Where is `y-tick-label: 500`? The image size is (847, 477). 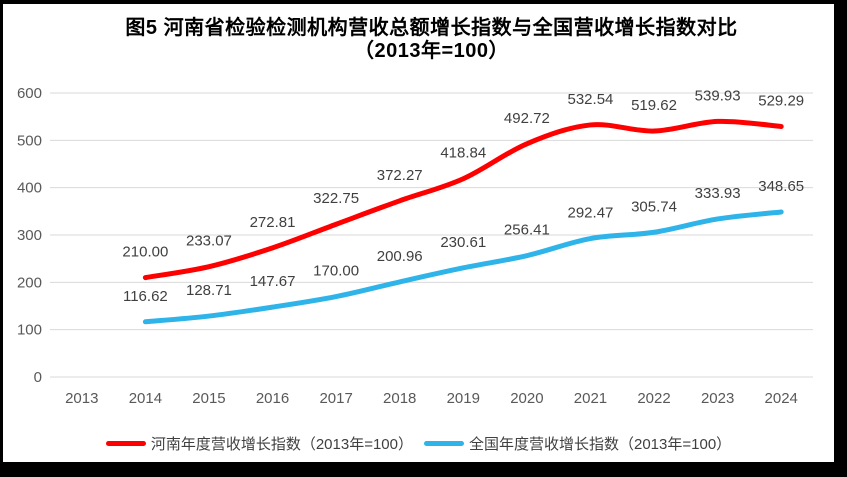
y-tick-label: 500 is located at coordinates (29, 140).